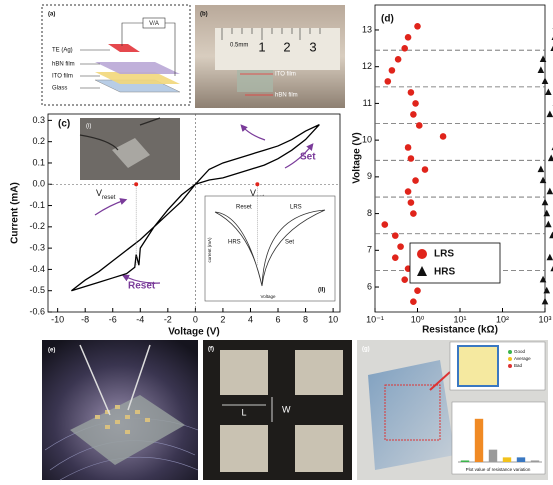  What do you see at coordinates (367, 29) in the screenshot?
I see `y-tick-label: 13` at bounding box center [367, 29].